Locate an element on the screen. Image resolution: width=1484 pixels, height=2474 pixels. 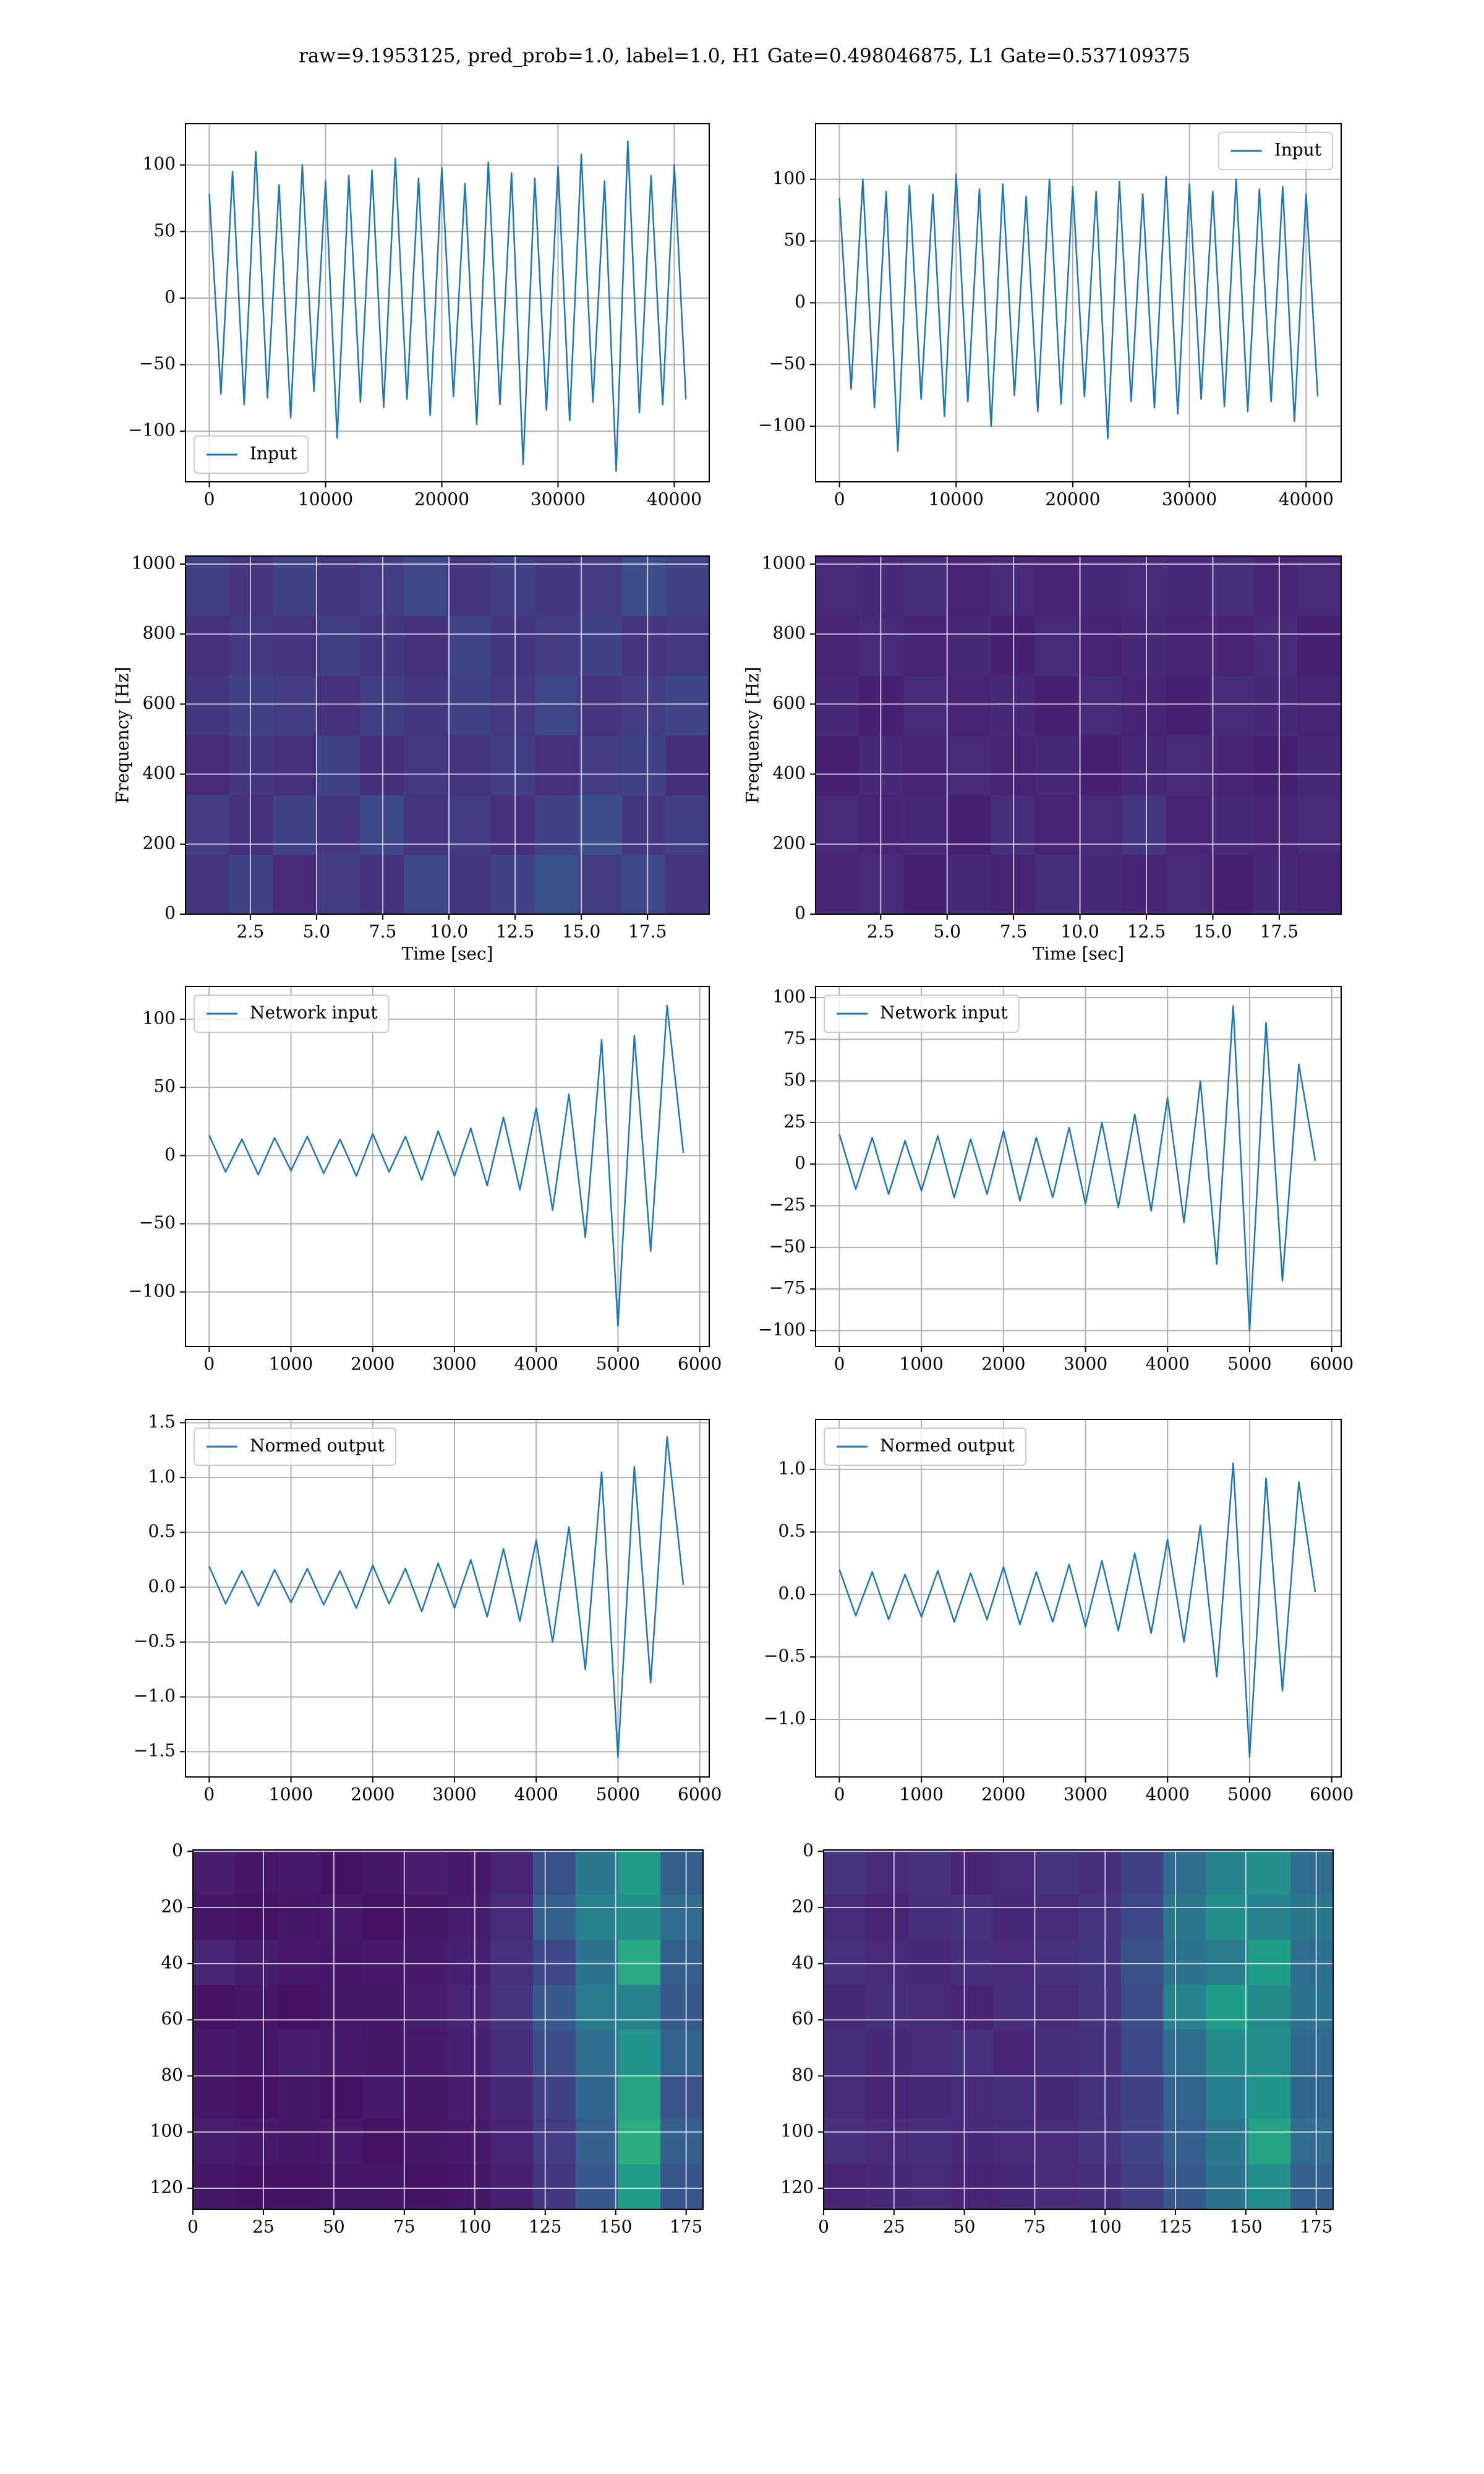
y-tick-label: −100 is located at coordinates (152, 1290).